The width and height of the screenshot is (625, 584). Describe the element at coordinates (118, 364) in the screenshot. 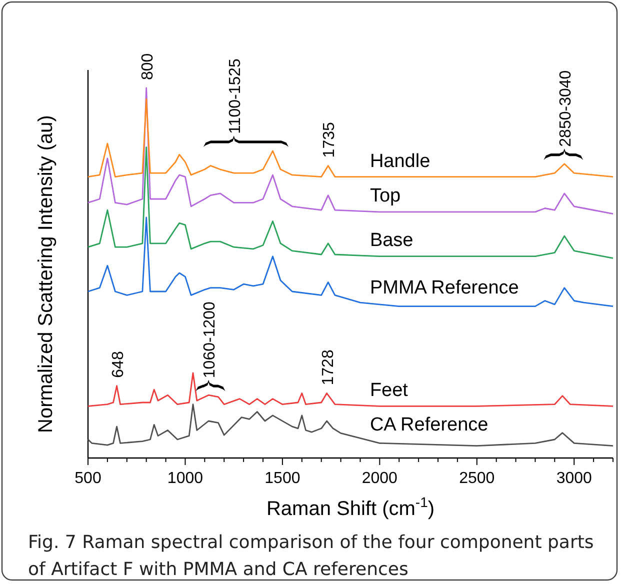

I see `annotation: 648` at that location.